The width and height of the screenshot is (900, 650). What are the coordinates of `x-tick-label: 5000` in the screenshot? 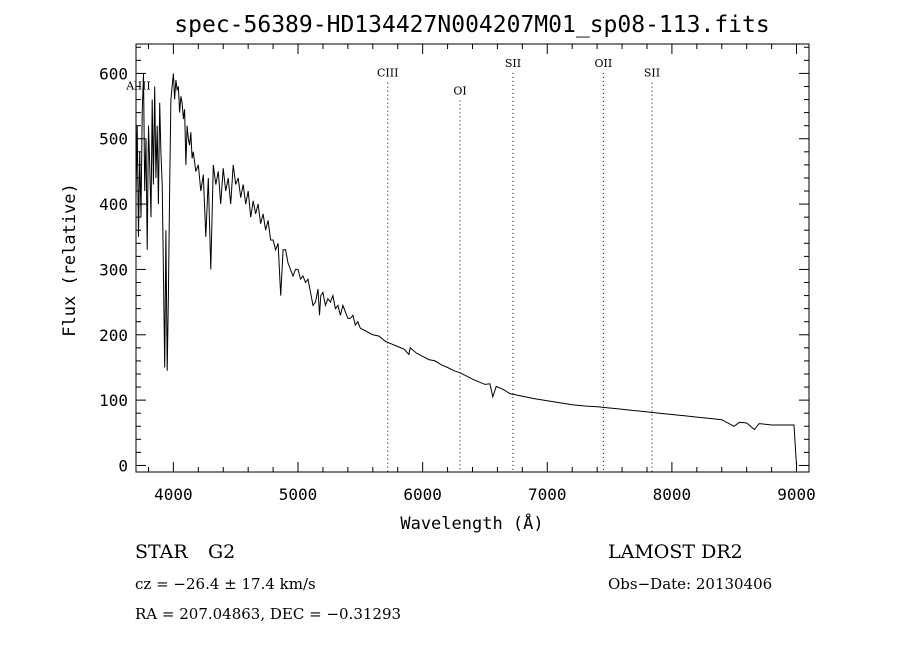 It's located at (298, 494).